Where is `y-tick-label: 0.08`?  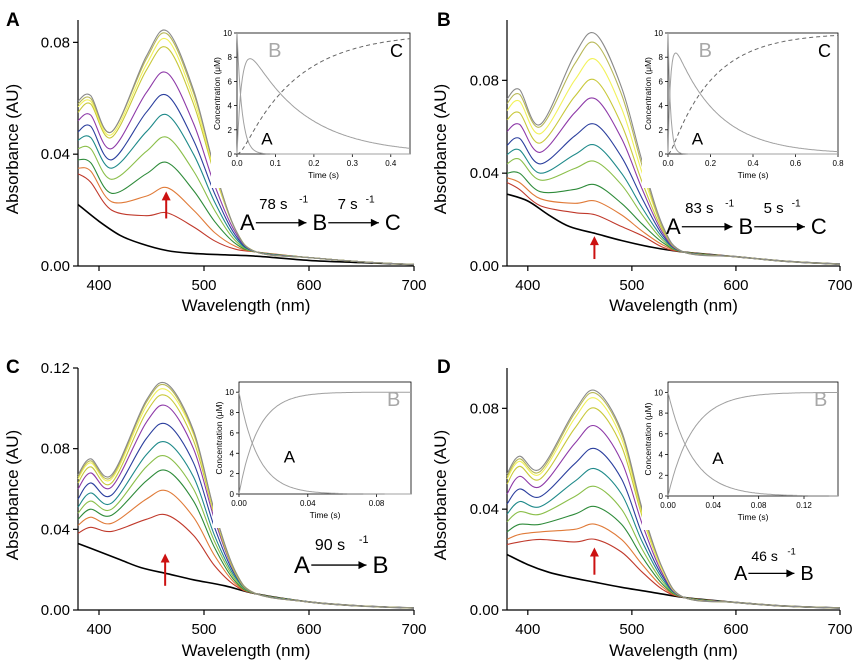
y-tick-label: 0.08 is located at coordinates (55, 42).